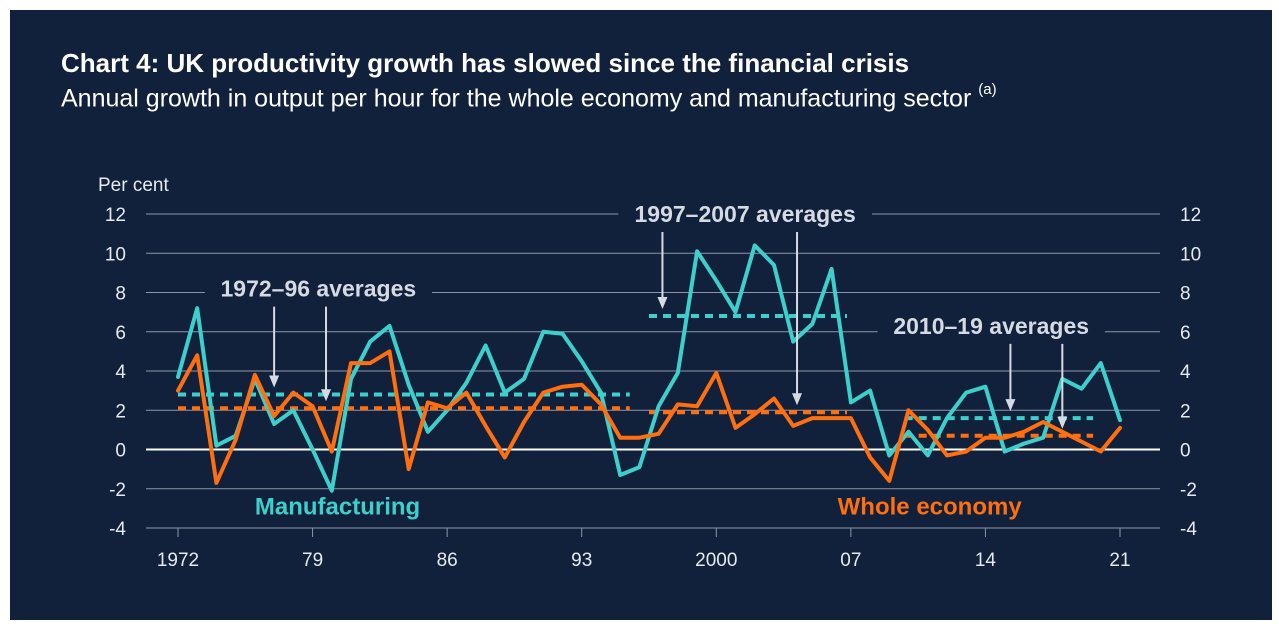 This screenshot has height=628, width=1279. What do you see at coordinates (120, 411) in the screenshot?
I see `y-tick-label-left: 2` at bounding box center [120, 411].